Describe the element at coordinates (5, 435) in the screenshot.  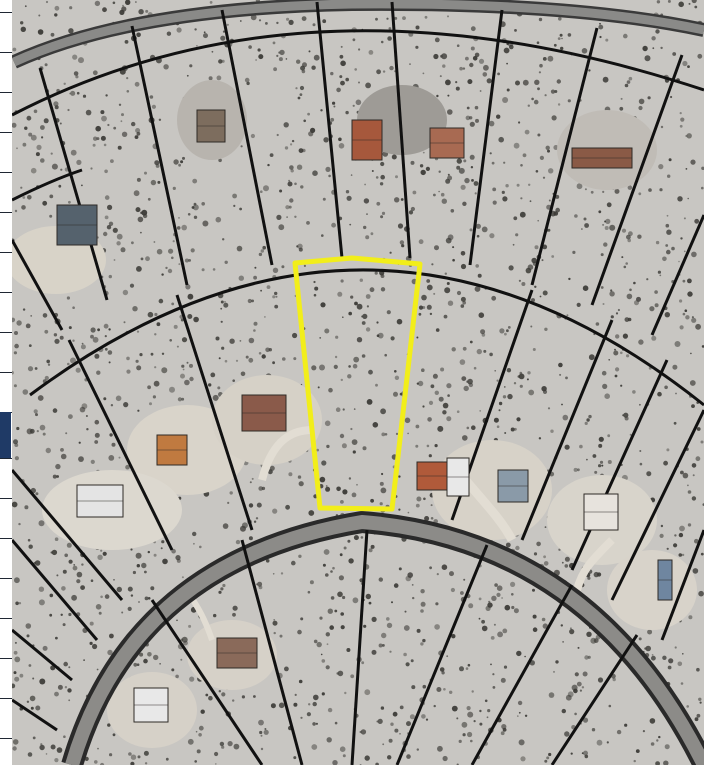
I see `selected-row-marker` at that location.